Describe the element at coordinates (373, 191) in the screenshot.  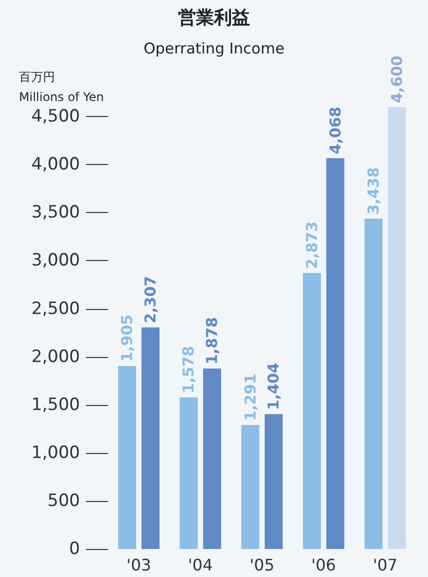
I see `data-label: 3,438` at that location.